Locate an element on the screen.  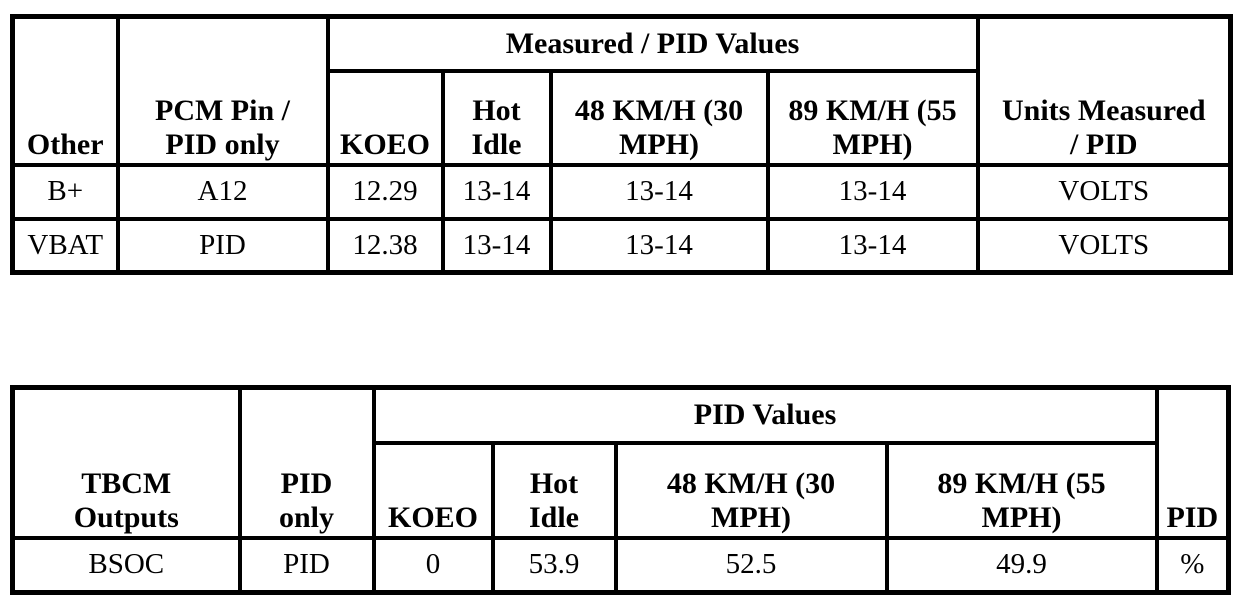
column-header-pid-only: PID only is located at coordinates (306, 462).